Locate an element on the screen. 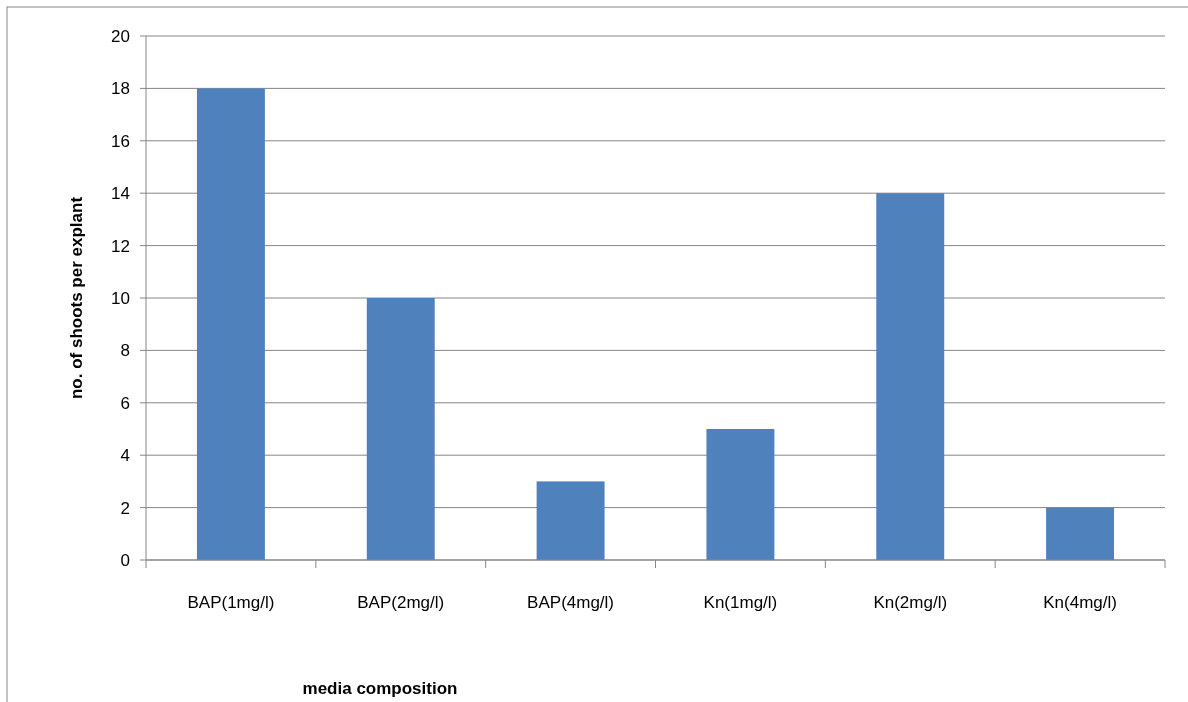  y-tick-label: 14 is located at coordinates (120, 194).